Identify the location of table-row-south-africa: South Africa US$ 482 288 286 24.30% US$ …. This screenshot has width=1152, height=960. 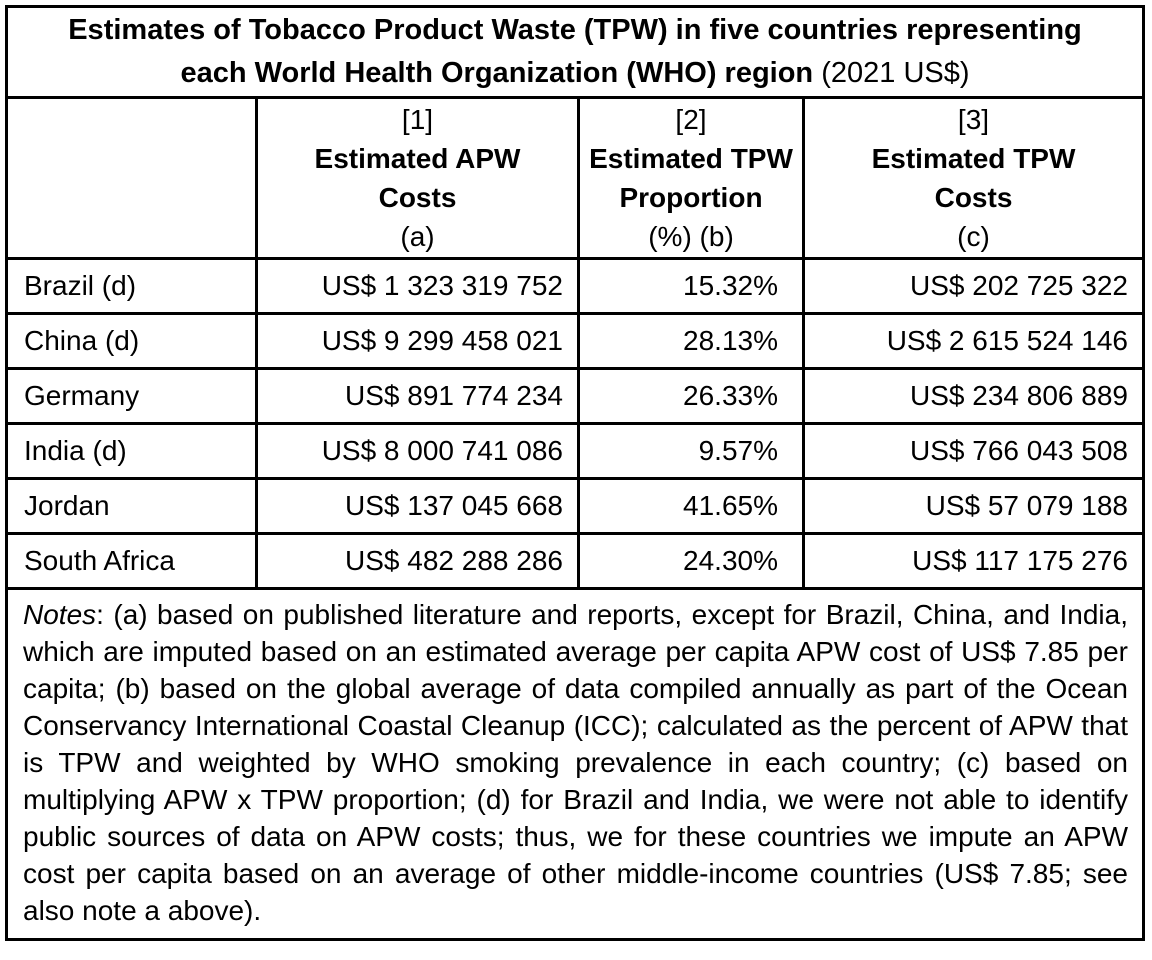
(575, 561).